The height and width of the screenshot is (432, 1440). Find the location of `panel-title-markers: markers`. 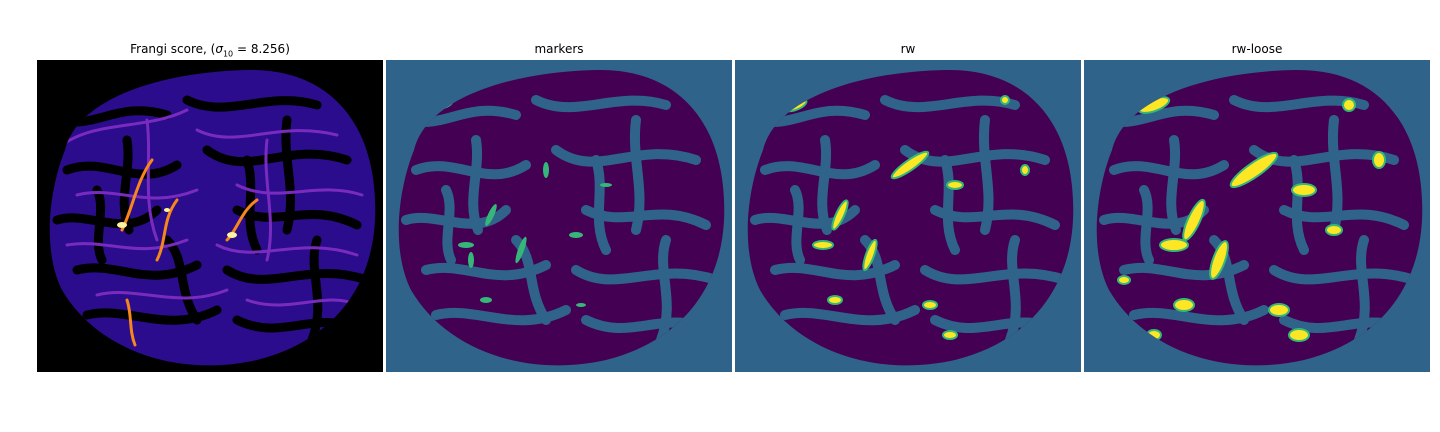

panel-title-markers: markers is located at coordinates (559, 49).